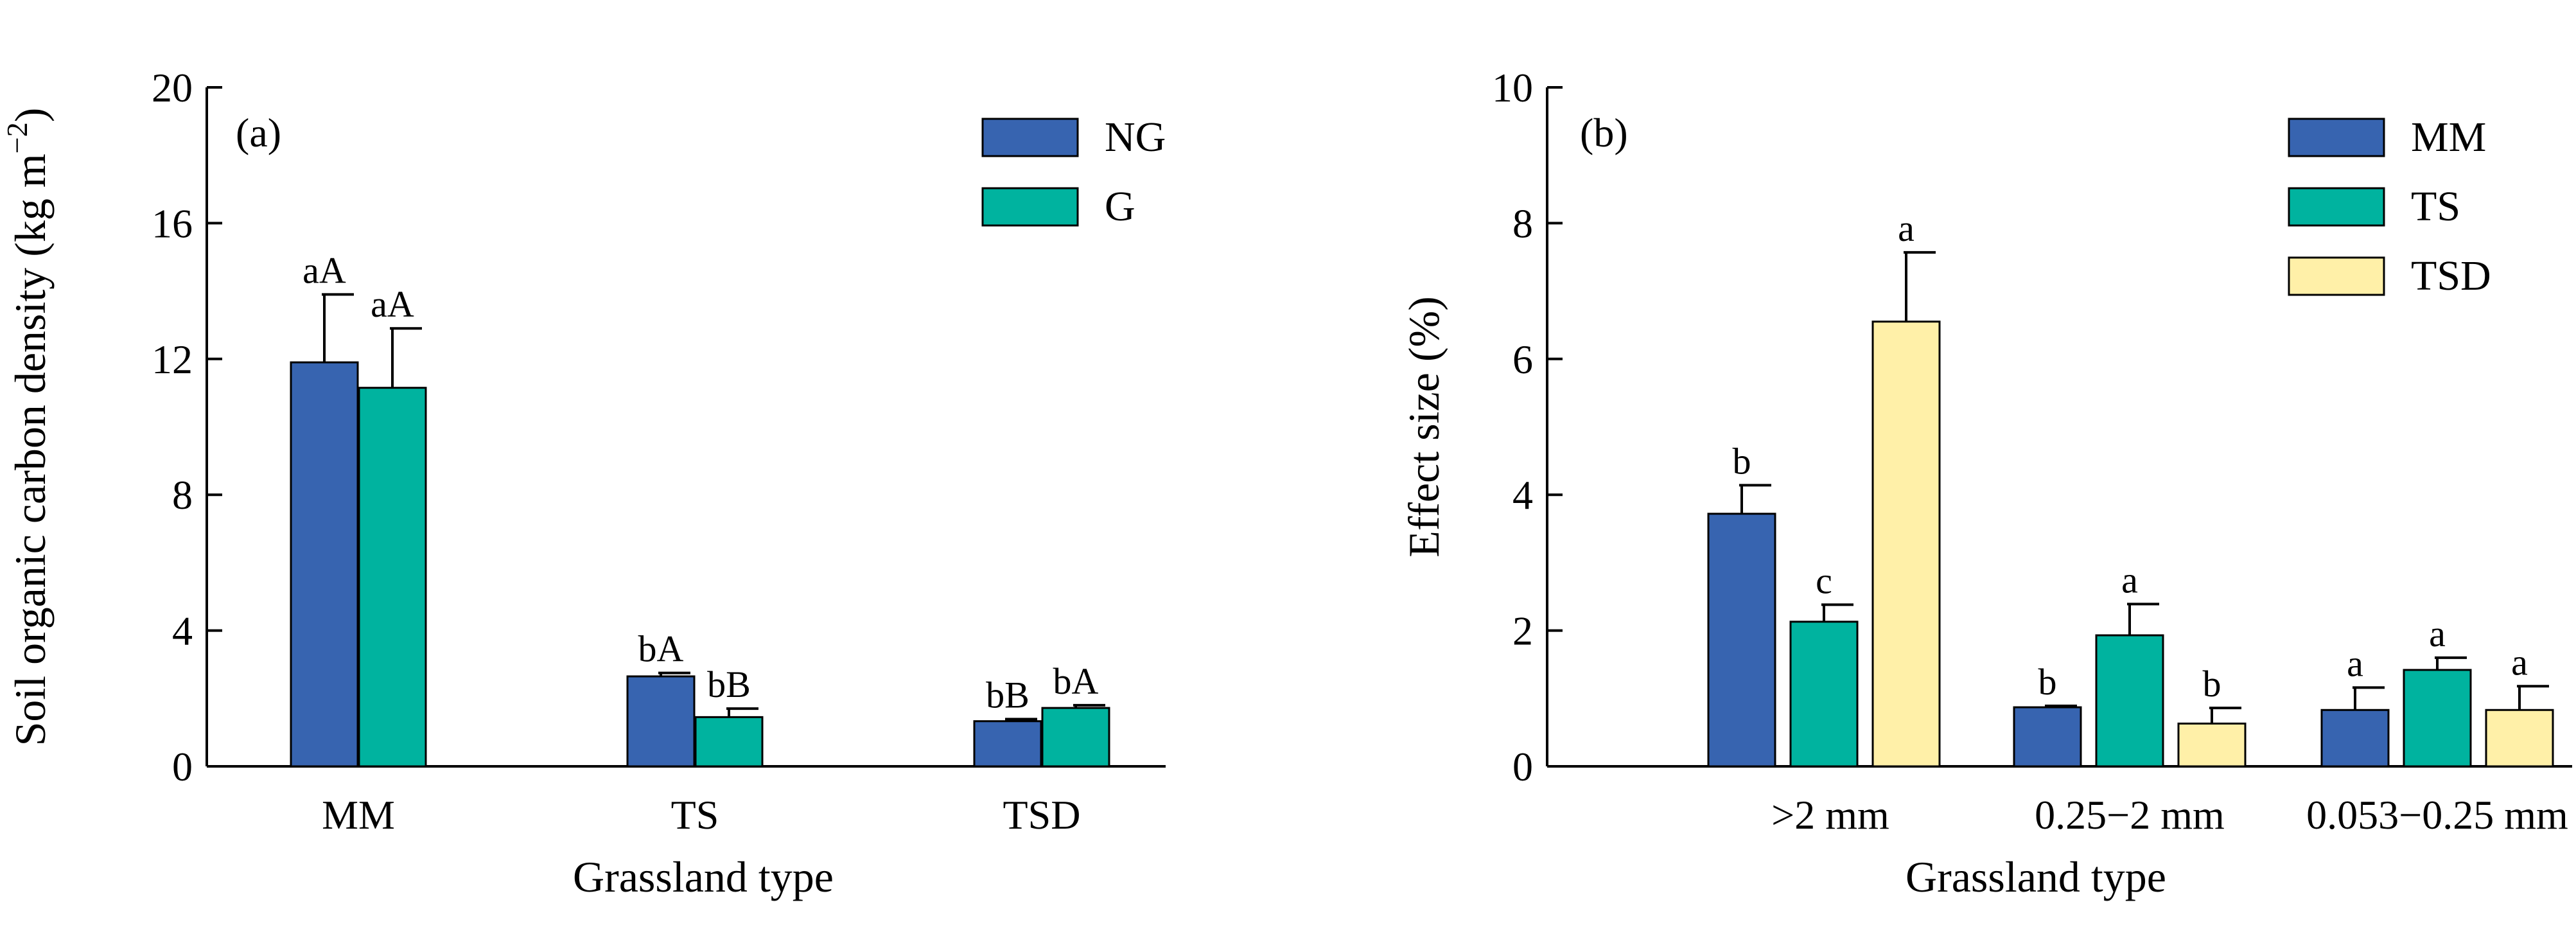 The width and height of the screenshot is (2576, 925). What do you see at coordinates (1030, 138) in the screenshot?
I see `legend-swatch-ng` at bounding box center [1030, 138].